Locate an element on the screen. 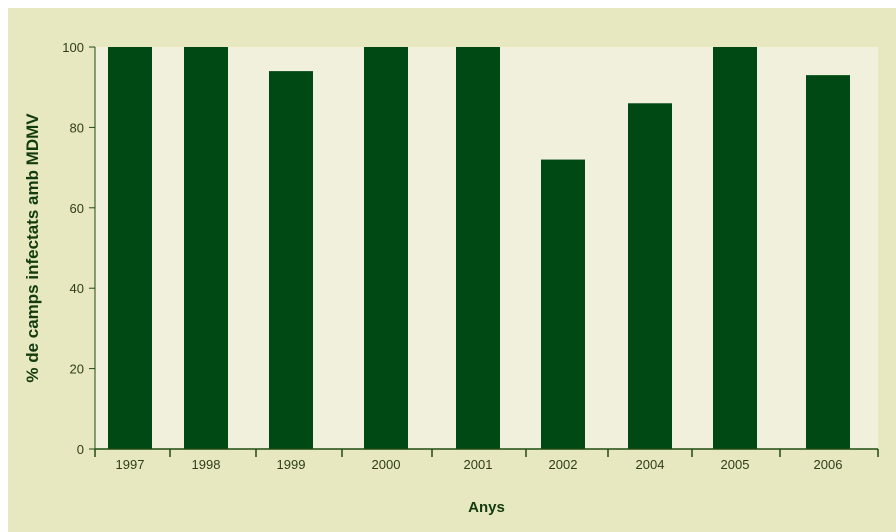  x-axis-title: Anys is located at coordinates (486, 507).